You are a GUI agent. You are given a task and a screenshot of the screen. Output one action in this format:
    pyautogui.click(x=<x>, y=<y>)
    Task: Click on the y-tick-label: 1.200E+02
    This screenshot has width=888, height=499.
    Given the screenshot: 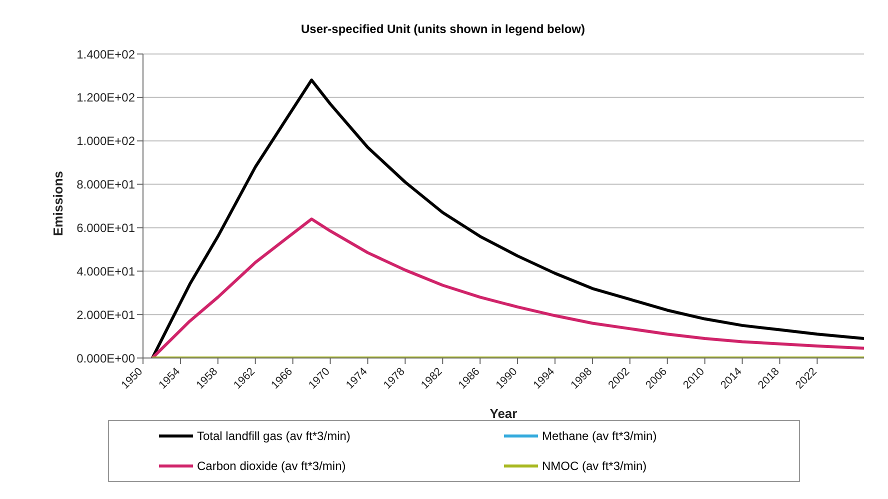 What is the action you would take?
    pyautogui.click(x=106, y=97)
    